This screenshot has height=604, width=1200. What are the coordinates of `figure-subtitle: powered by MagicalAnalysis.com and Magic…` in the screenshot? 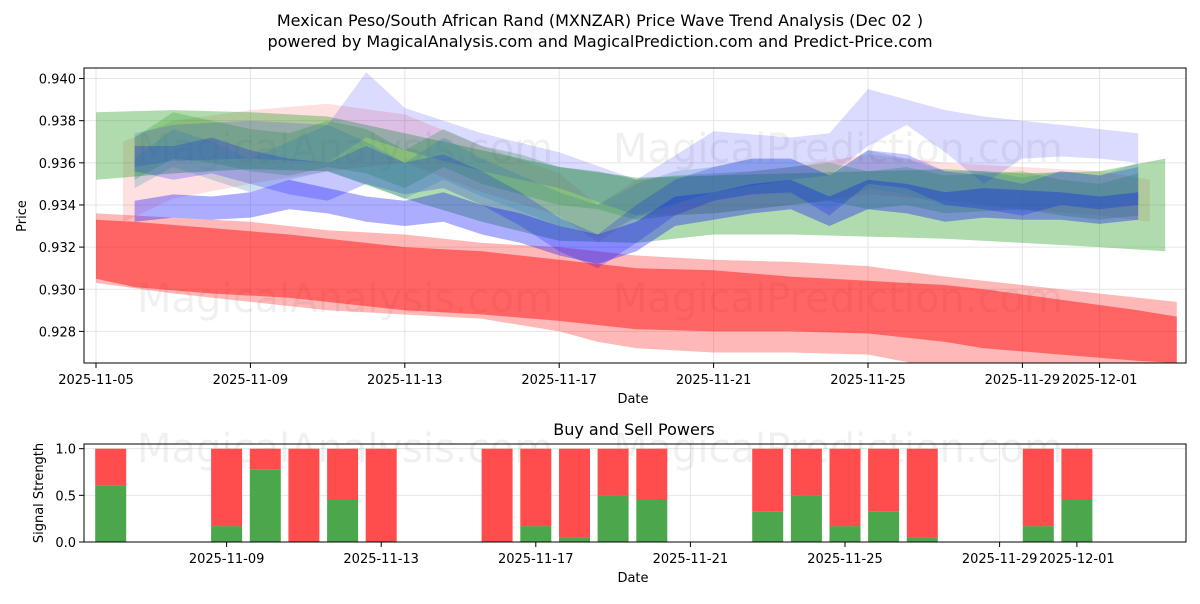 It's located at (599, 41).